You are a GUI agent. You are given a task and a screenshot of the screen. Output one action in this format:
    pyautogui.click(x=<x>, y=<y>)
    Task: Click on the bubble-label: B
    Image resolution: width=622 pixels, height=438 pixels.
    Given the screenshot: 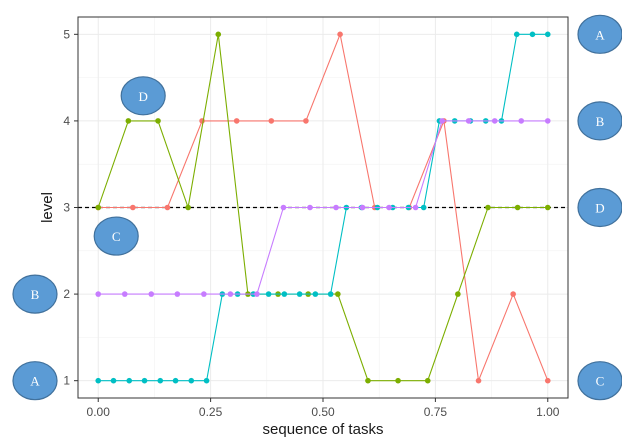 What is the action you would take?
    pyautogui.click(x=600, y=121)
    